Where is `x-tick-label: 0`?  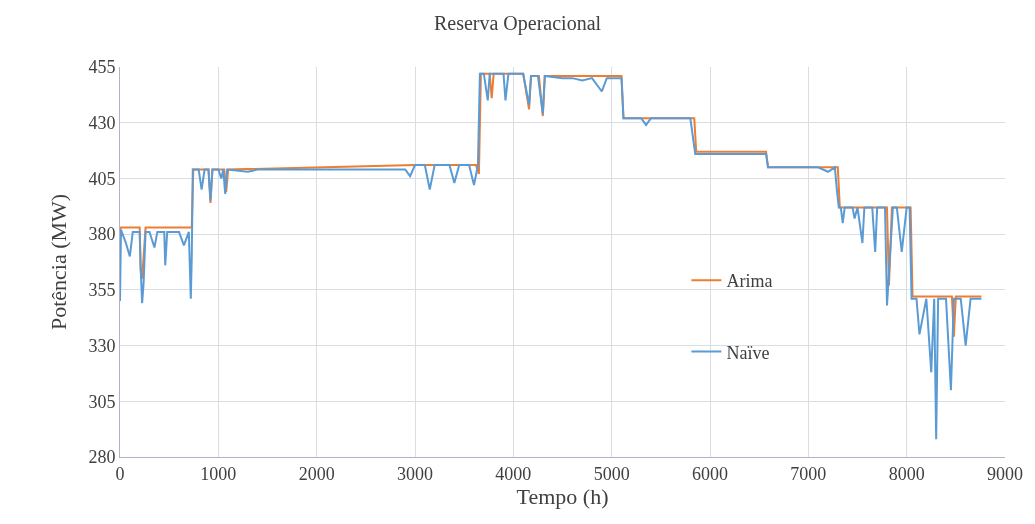 x-tick-label: 0 is located at coordinates (120, 473).